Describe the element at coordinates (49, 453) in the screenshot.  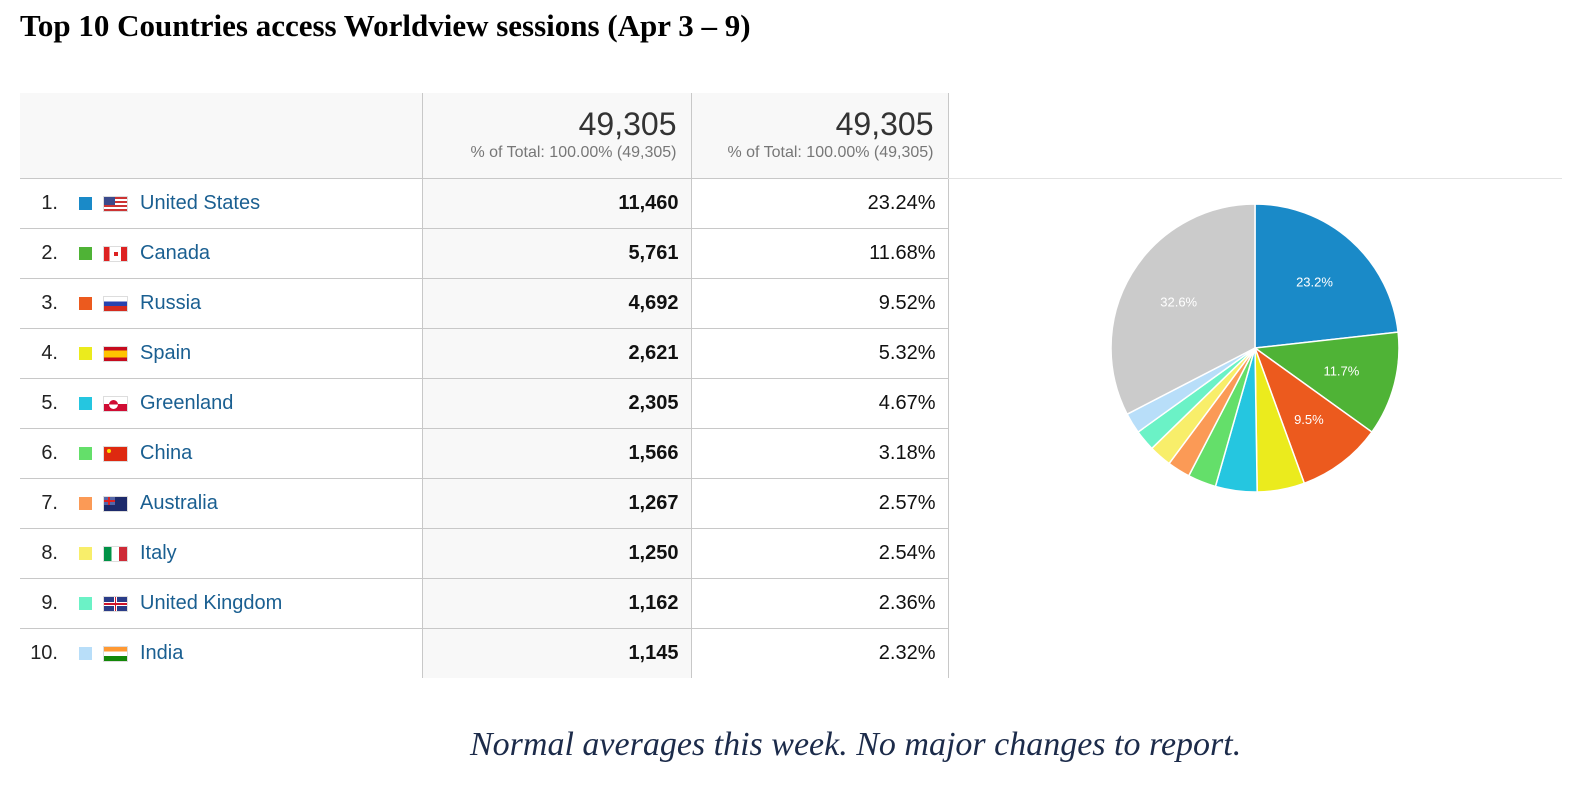
I see `rank: 6.` at that location.